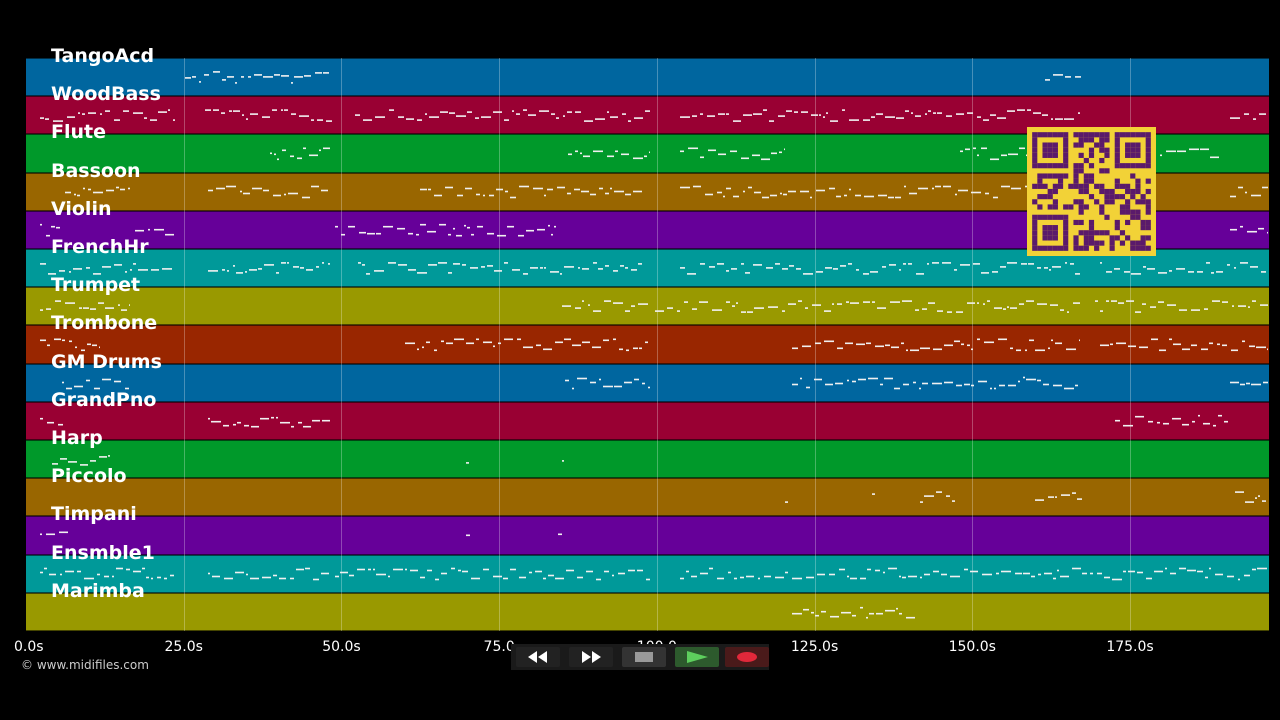  I want to click on time-tick-label: 125.0s, so click(814, 647).